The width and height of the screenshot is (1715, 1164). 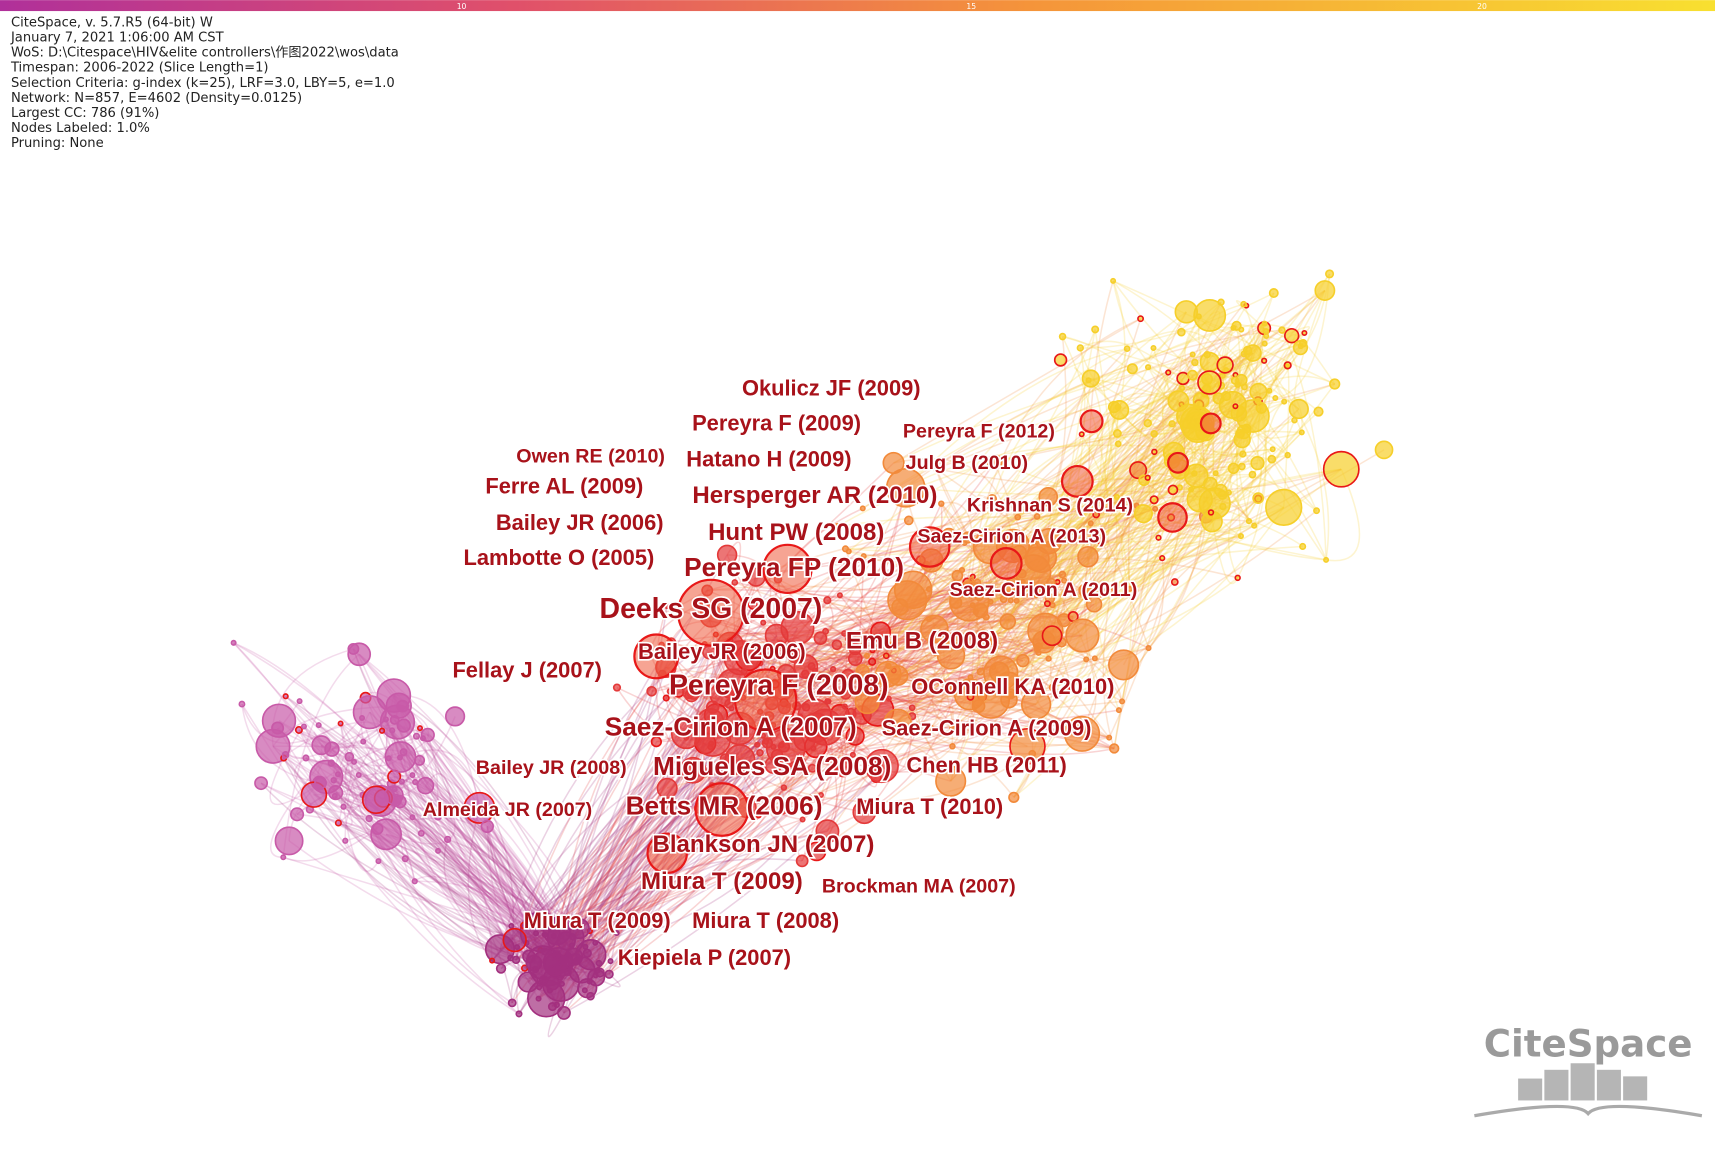 I want to click on node-label: Bailey JR (2006), so click(x=722, y=651).